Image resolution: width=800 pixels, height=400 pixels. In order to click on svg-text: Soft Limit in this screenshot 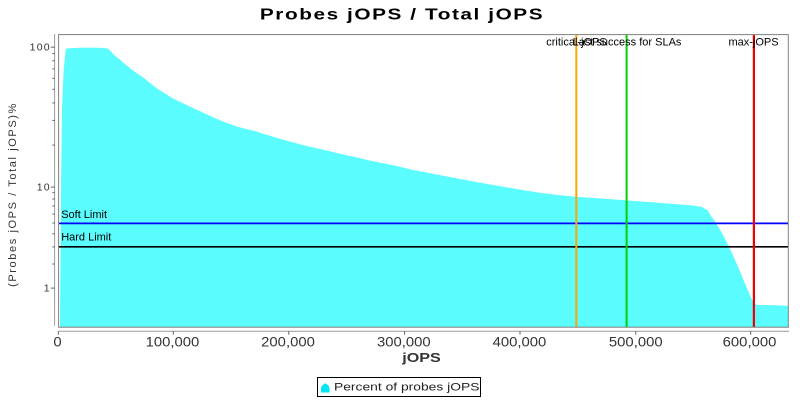, I will do `click(84, 215)`.